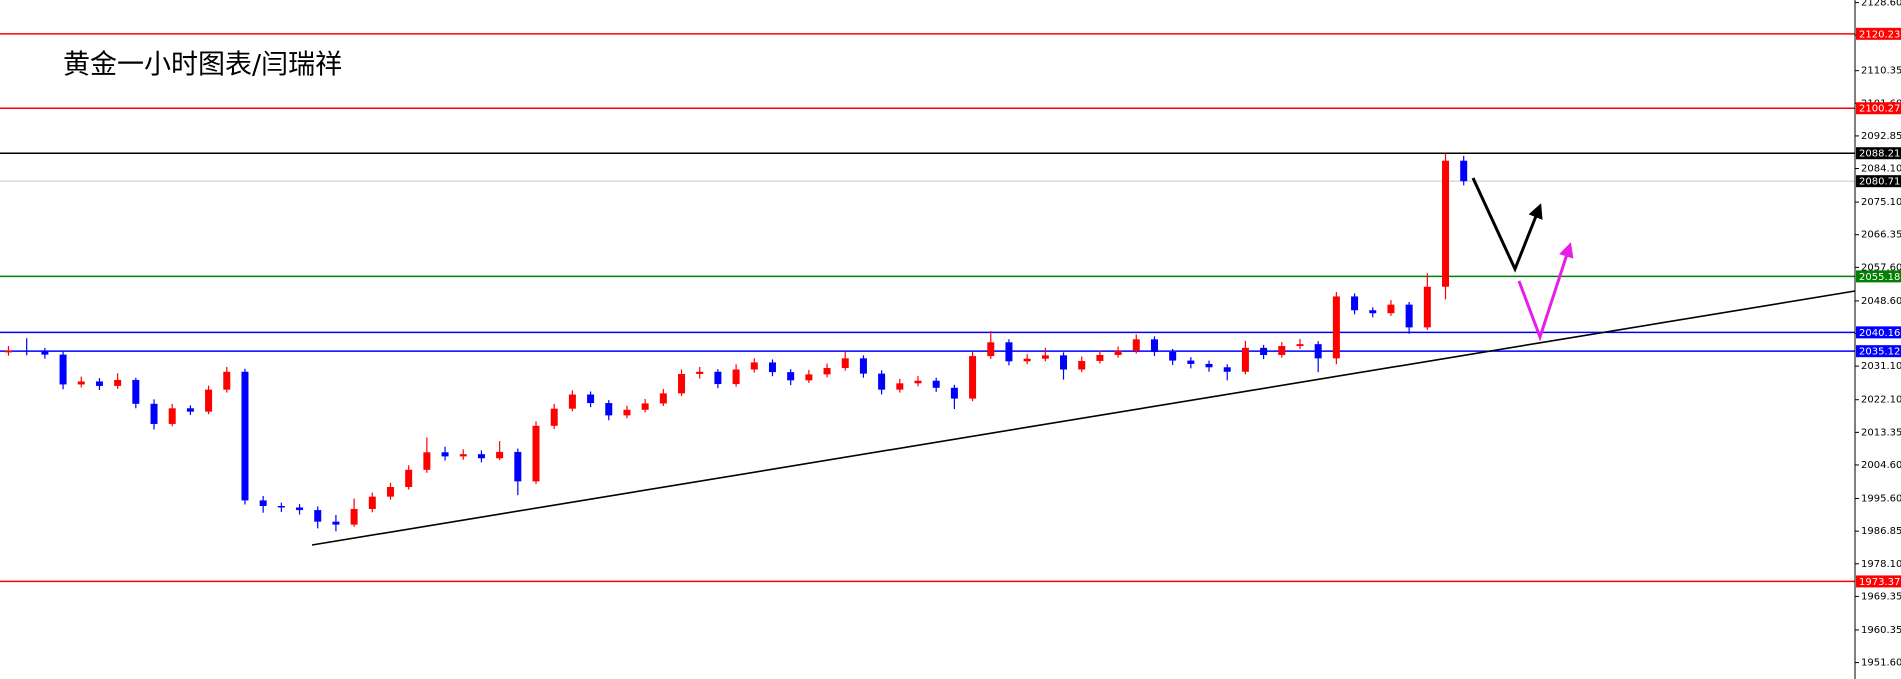 Image resolution: width=1901 pixels, height=679 pixels. Describe the element at coordinates (1881, 499) in the screenshot. I see `y-tick-label: 1995.60` at that location.